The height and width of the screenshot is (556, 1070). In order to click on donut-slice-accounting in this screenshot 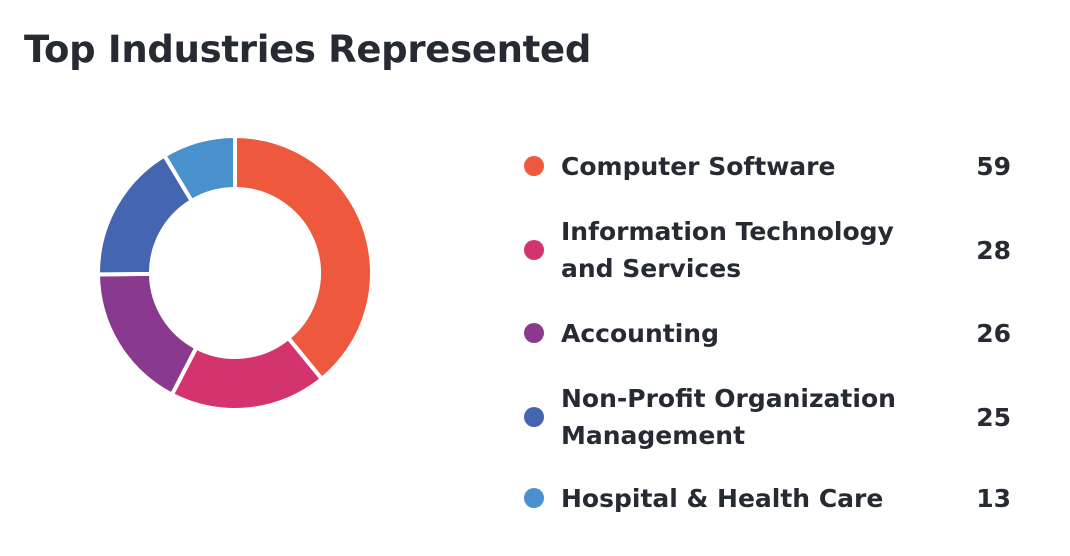, I will do `click(147, 334)`.